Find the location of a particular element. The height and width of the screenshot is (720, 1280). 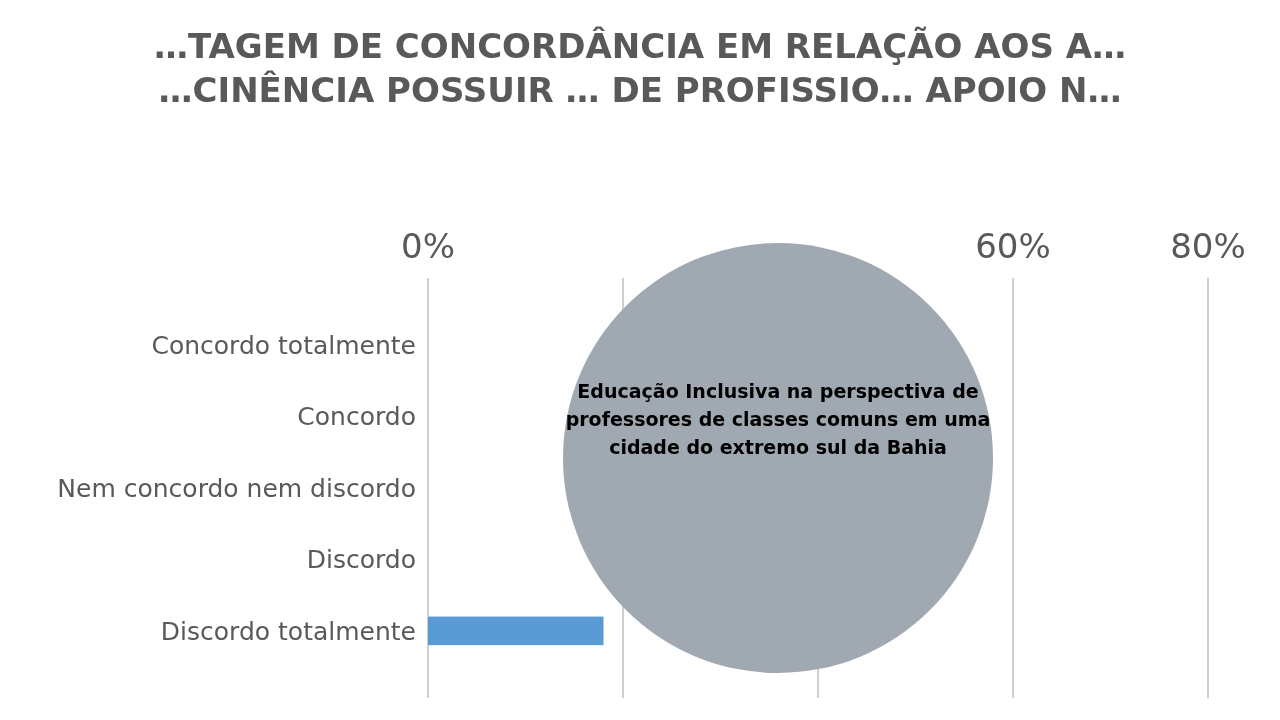

y-tick-label: Discordo is located at coordinates (361, 560).